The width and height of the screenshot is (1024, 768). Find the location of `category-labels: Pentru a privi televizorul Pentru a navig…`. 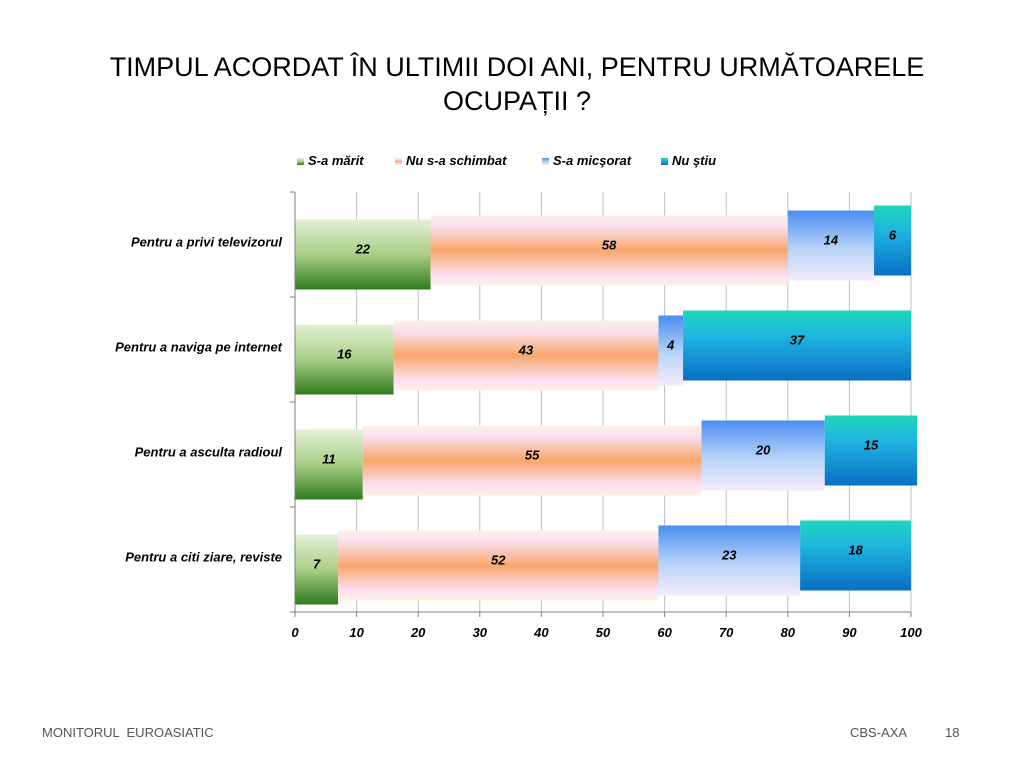

category-labels: Pentru a privi televizorul Pentru a navig… is located at coordinates (199, 400).